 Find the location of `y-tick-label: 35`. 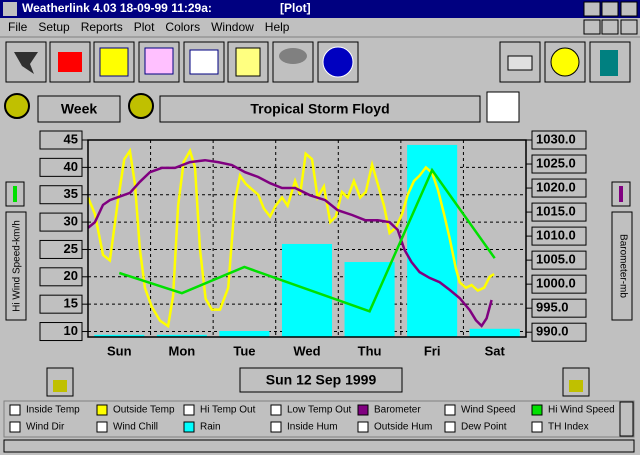

y-tick-label: 35 is located at coordinates (71, 193).